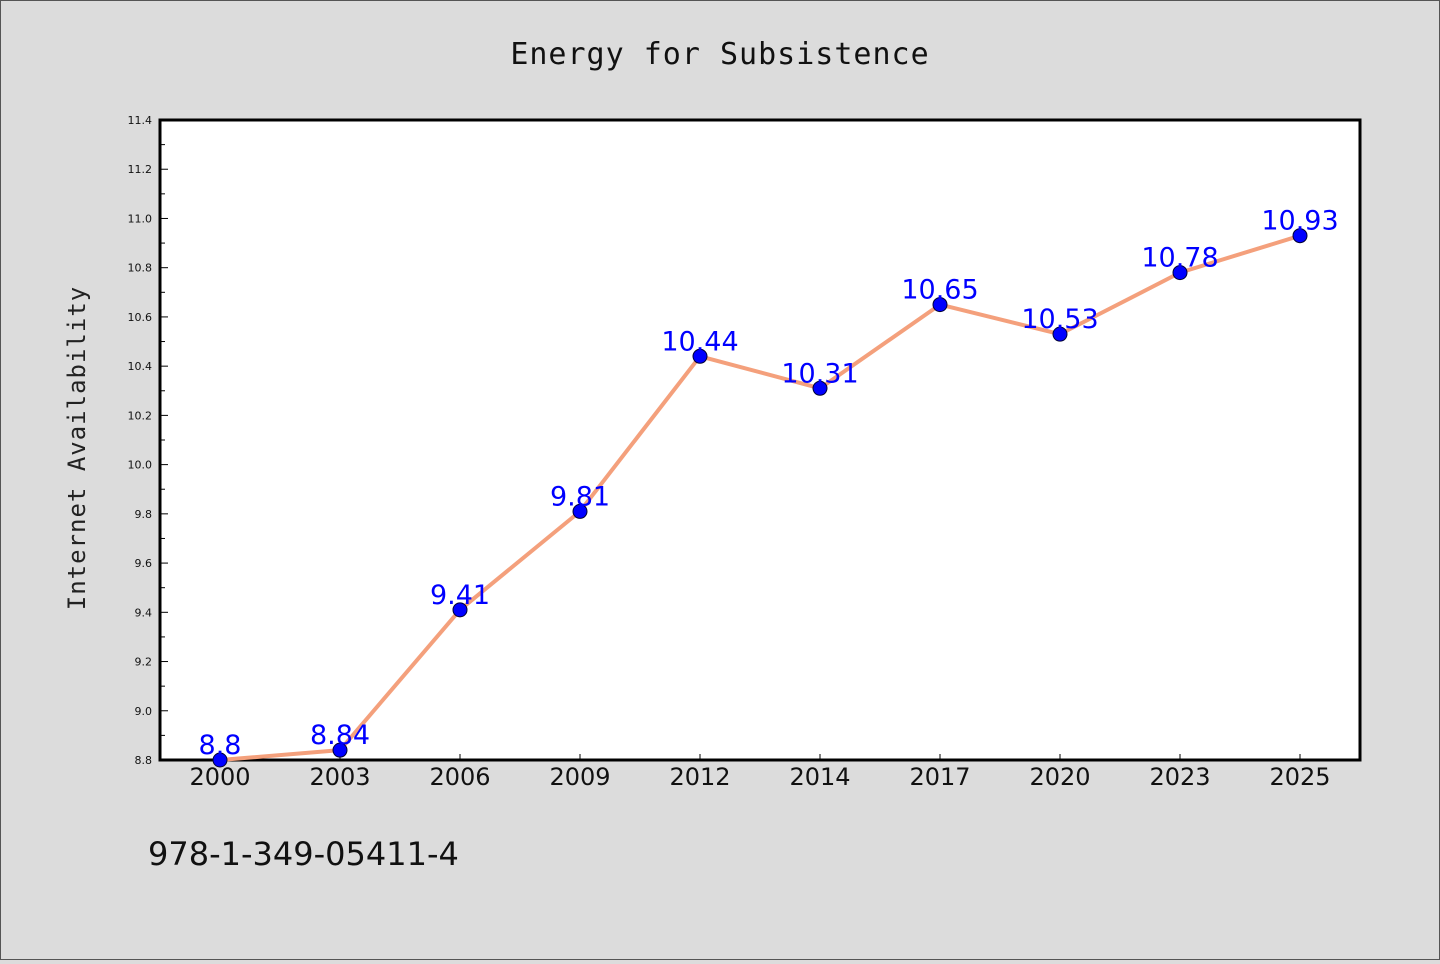 This screenshot has height=964, width=1440. What do you see at coordinates (140, 268) in the screenshot?
I see `y-tick-label: 10.8` at bounding box center [140, 268].